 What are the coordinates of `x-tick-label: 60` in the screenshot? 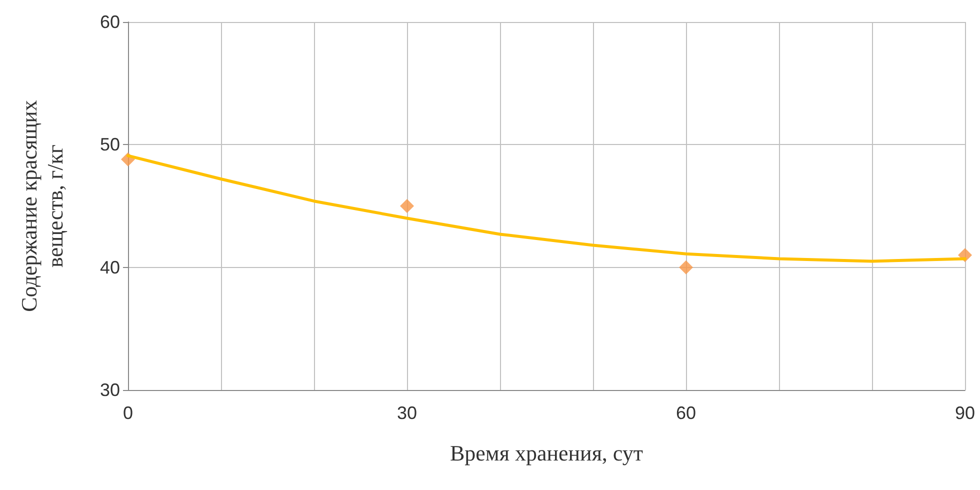 It's located at (686, 413).